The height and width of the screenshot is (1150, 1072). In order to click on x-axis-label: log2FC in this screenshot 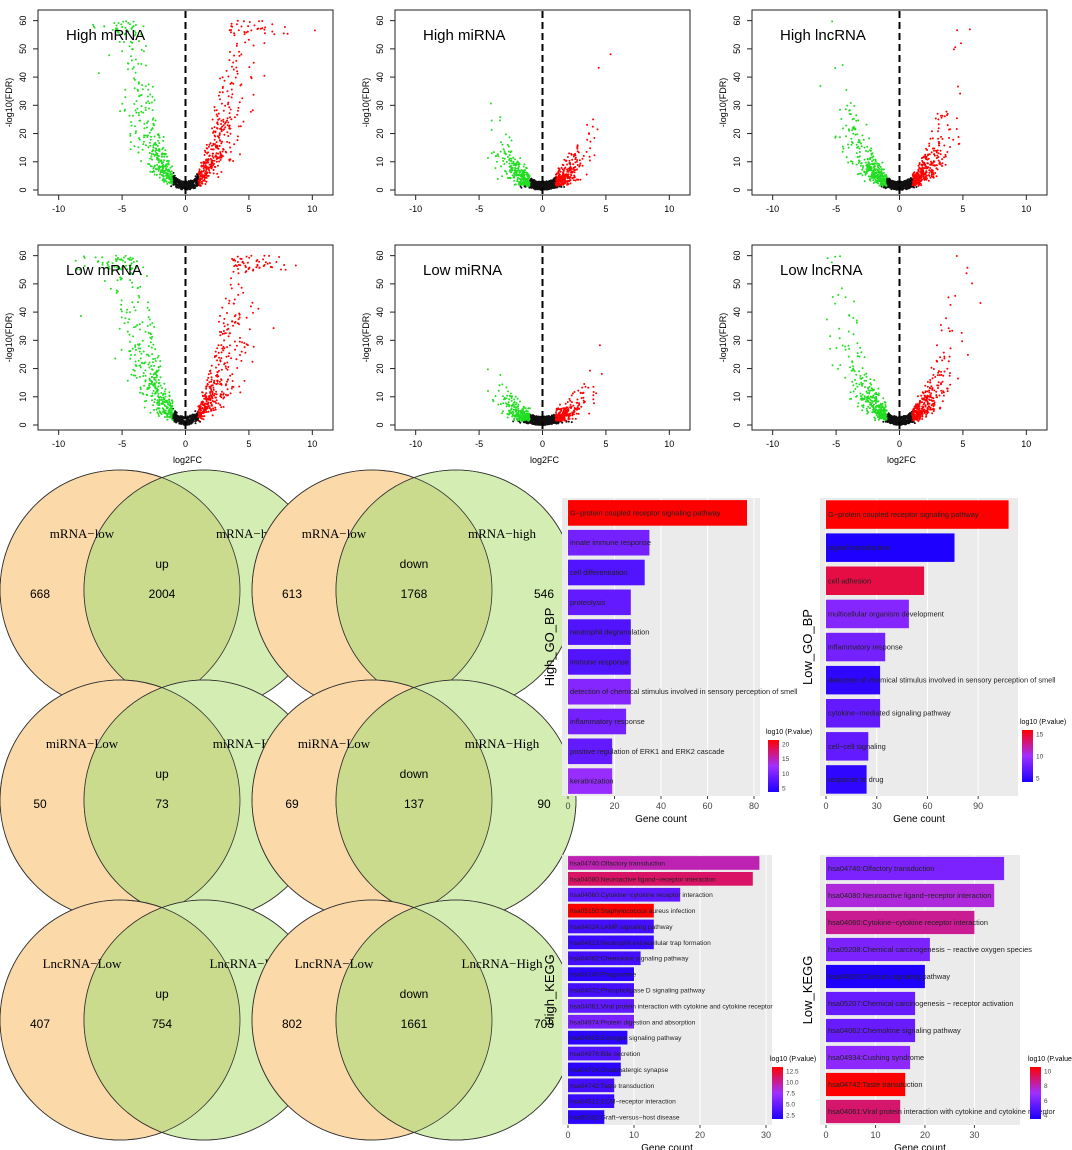, I will do `click(188, 460)`.